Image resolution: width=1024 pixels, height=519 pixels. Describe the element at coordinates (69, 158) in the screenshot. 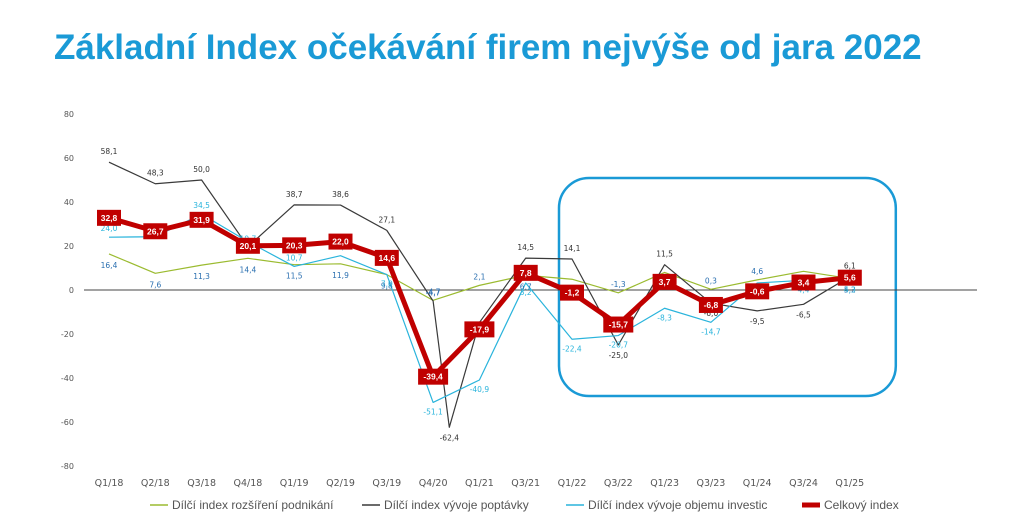

I see `y-tick-label: 60` at that location.